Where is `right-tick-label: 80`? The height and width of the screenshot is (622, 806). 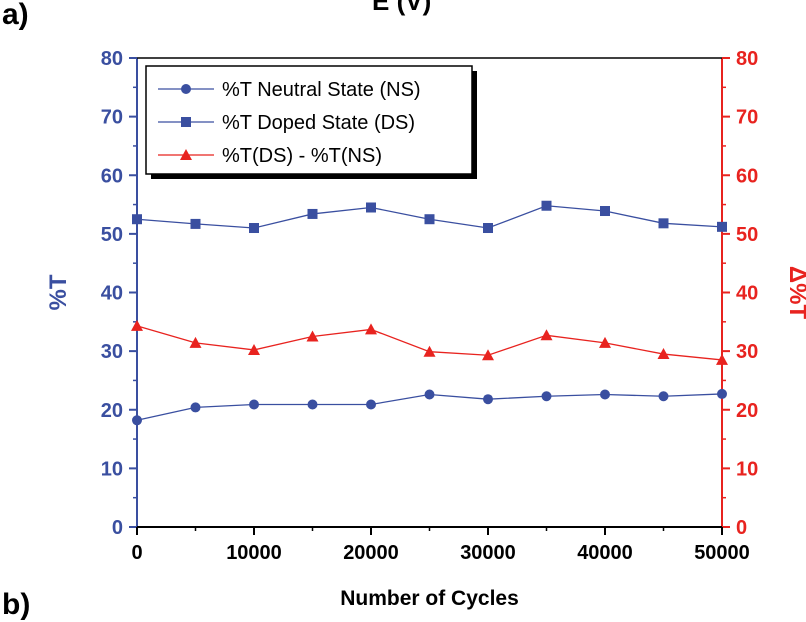 right-tick-label: 80 is located at coordinates (747, 59).